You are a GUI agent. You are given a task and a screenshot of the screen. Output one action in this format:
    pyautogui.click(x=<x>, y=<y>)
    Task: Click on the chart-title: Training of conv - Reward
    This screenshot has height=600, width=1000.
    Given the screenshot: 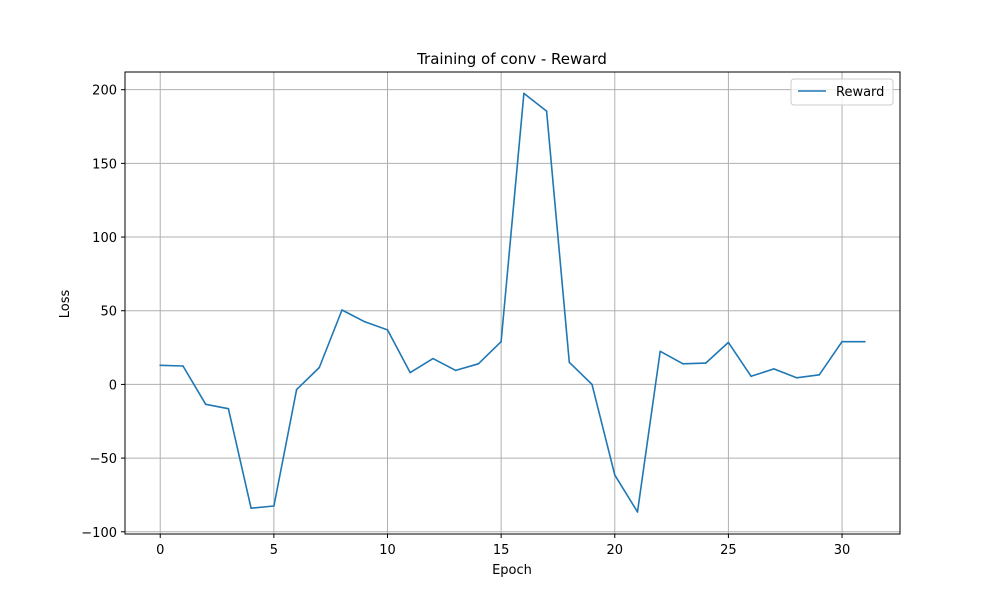 What is the action you would take?
    pyautogui.click(x=511, y=59)
    